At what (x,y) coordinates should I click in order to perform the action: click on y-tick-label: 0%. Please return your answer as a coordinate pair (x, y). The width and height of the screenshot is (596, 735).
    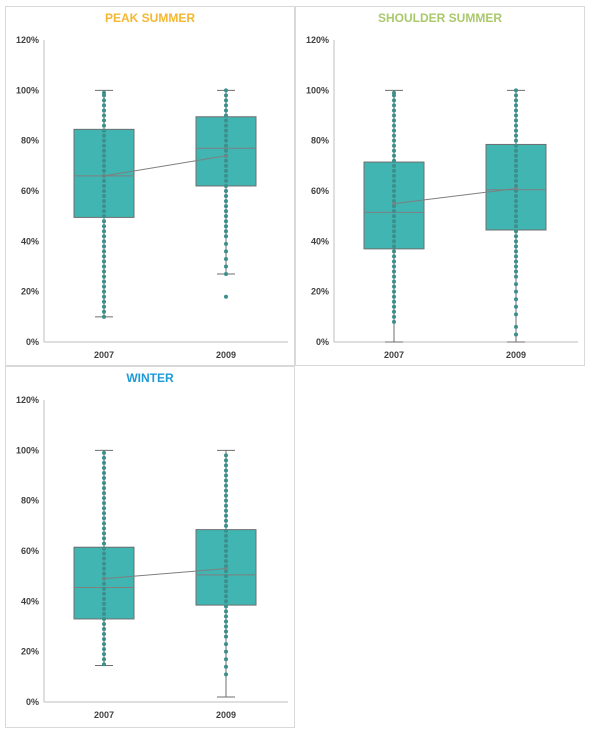
    Looking at the image, I should click on (322, 342).